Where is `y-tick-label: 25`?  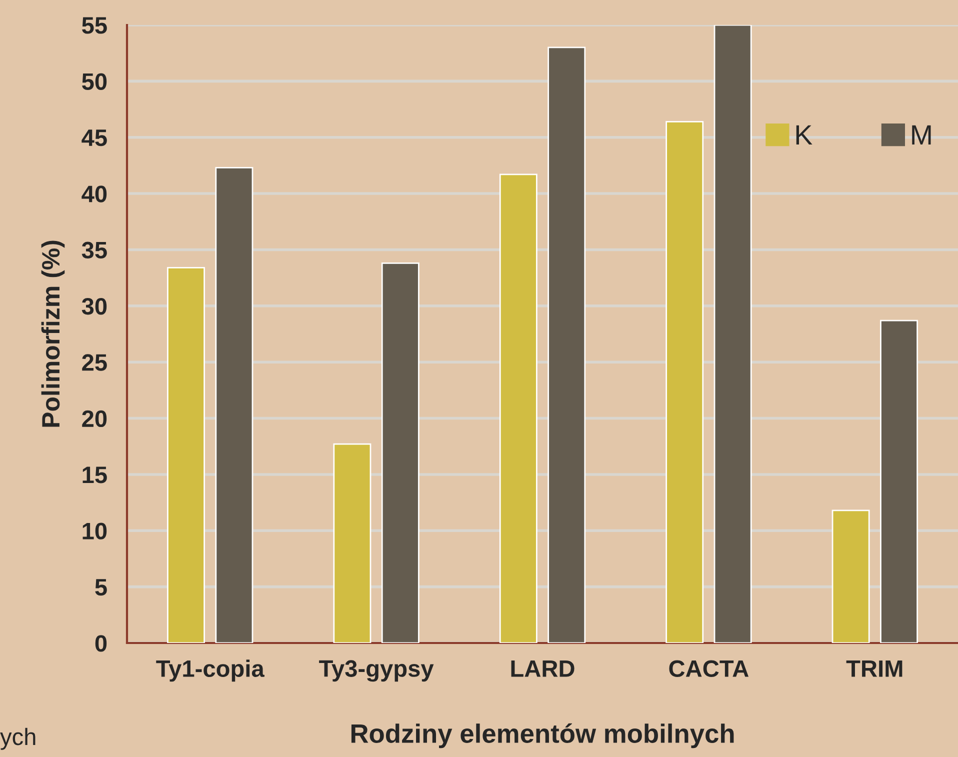 y-tick-label: 25 is located at coordinates (94, 362).